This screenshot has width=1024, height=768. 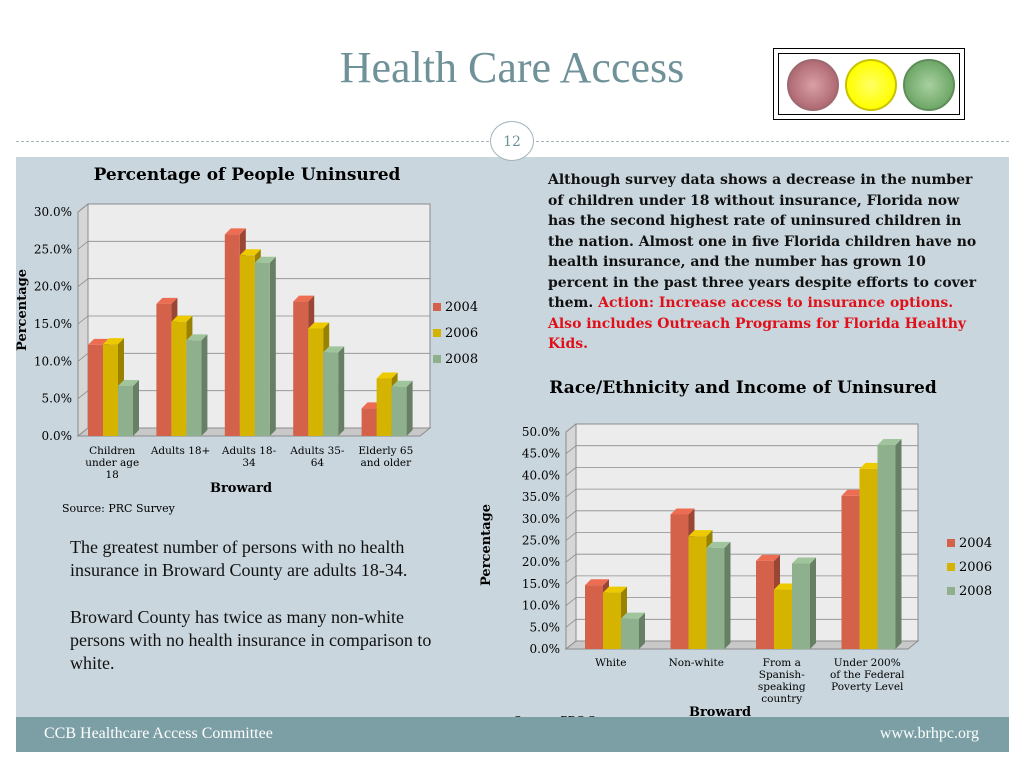 I want to click on footer-left-text: CCB Healthcare Access Committee, so click(x=158, y=733).